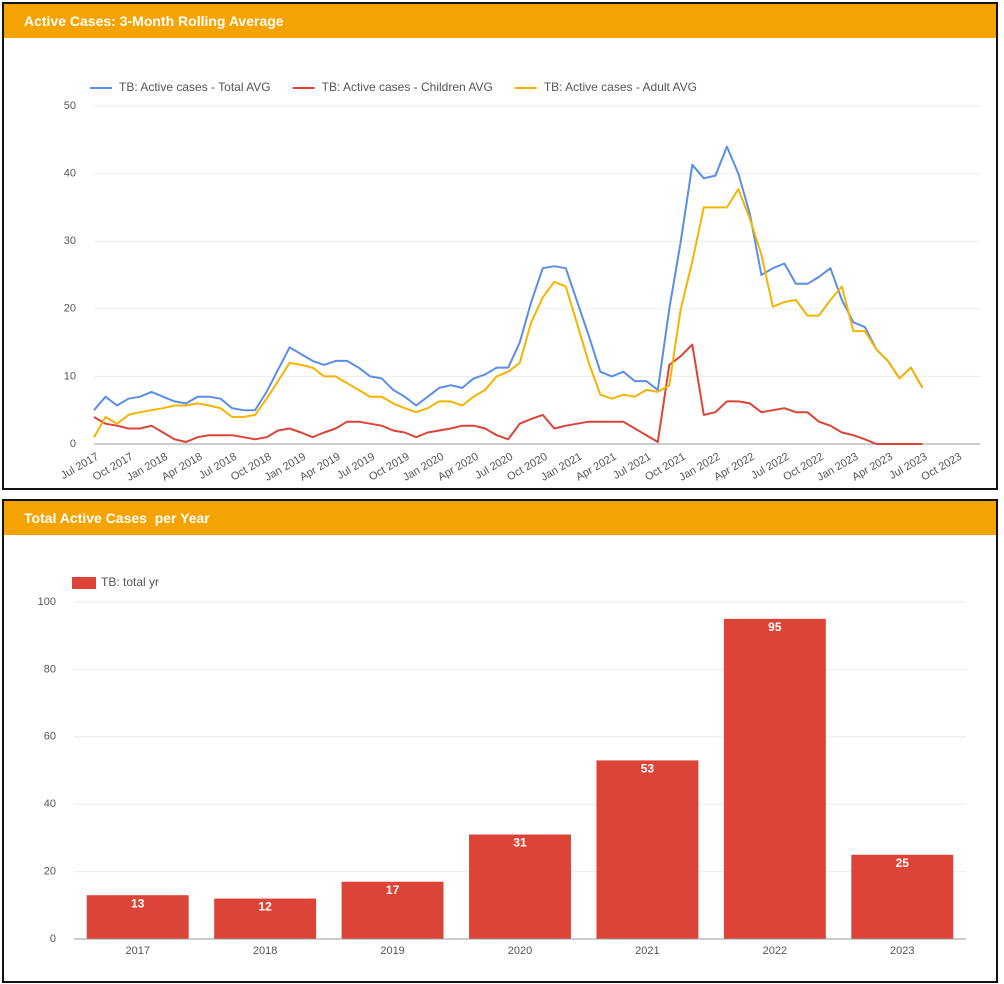  I want to click on legend-label: TB: total yr, so click(130, 582).